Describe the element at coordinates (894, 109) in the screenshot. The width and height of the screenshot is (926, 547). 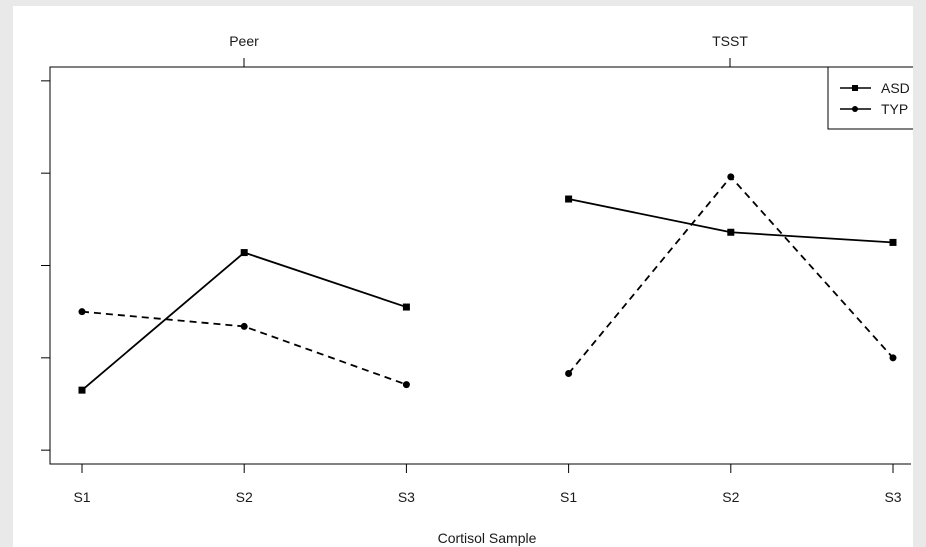
I see `legend-label-typ: TYP` at that location.